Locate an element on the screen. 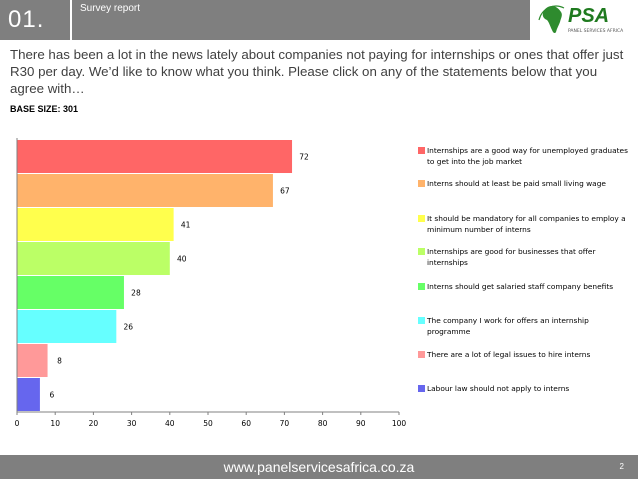 The height and width of the screenshot is (479, 638). data-label: 67 is located at coordinates (285, 191).